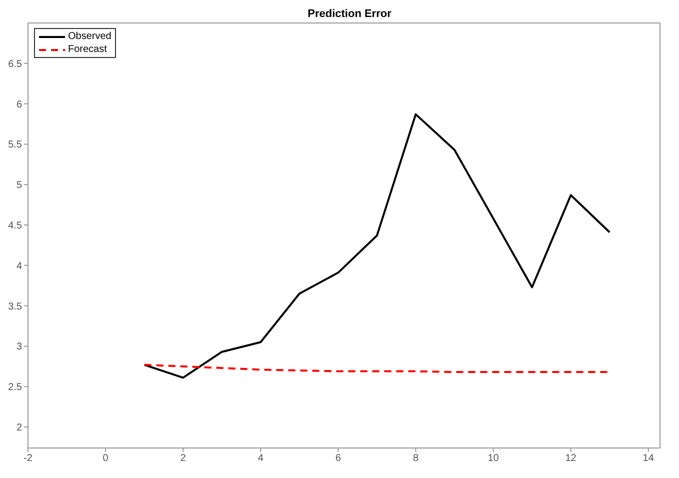 The width and height of the screenshot is (679, 478). Describe the element at coordinates (15, 145) in the screenshot. I see `y-tick-label: 5.5` at that location.